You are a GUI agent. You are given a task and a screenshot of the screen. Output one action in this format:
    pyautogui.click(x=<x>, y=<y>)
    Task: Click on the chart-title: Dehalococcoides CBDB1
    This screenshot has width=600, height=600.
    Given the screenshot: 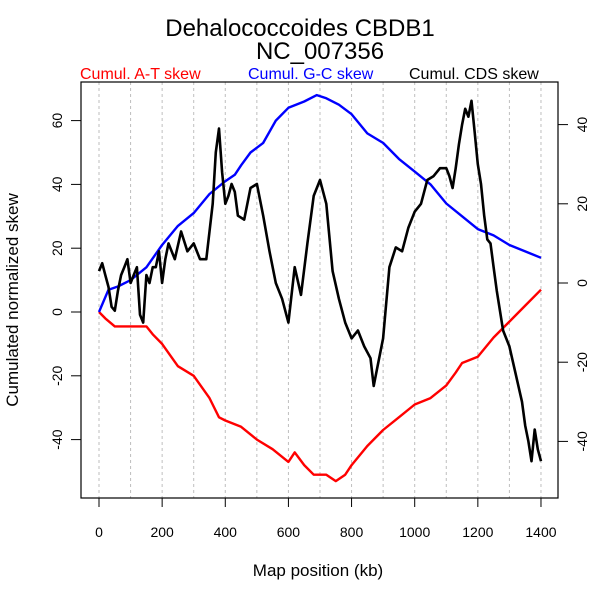 What is the action you would take?
    pyautogui.click(x=299, y=28)
    